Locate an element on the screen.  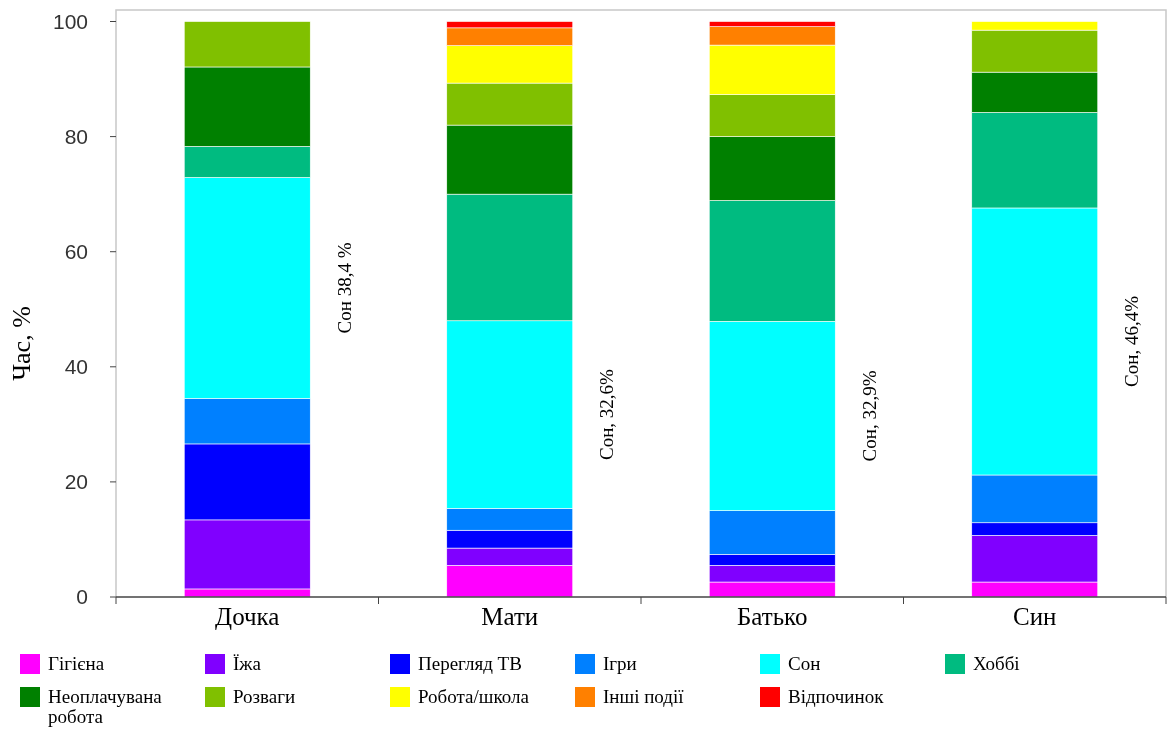
x-tick-label: Дочка is located at coordinates (247, 616).